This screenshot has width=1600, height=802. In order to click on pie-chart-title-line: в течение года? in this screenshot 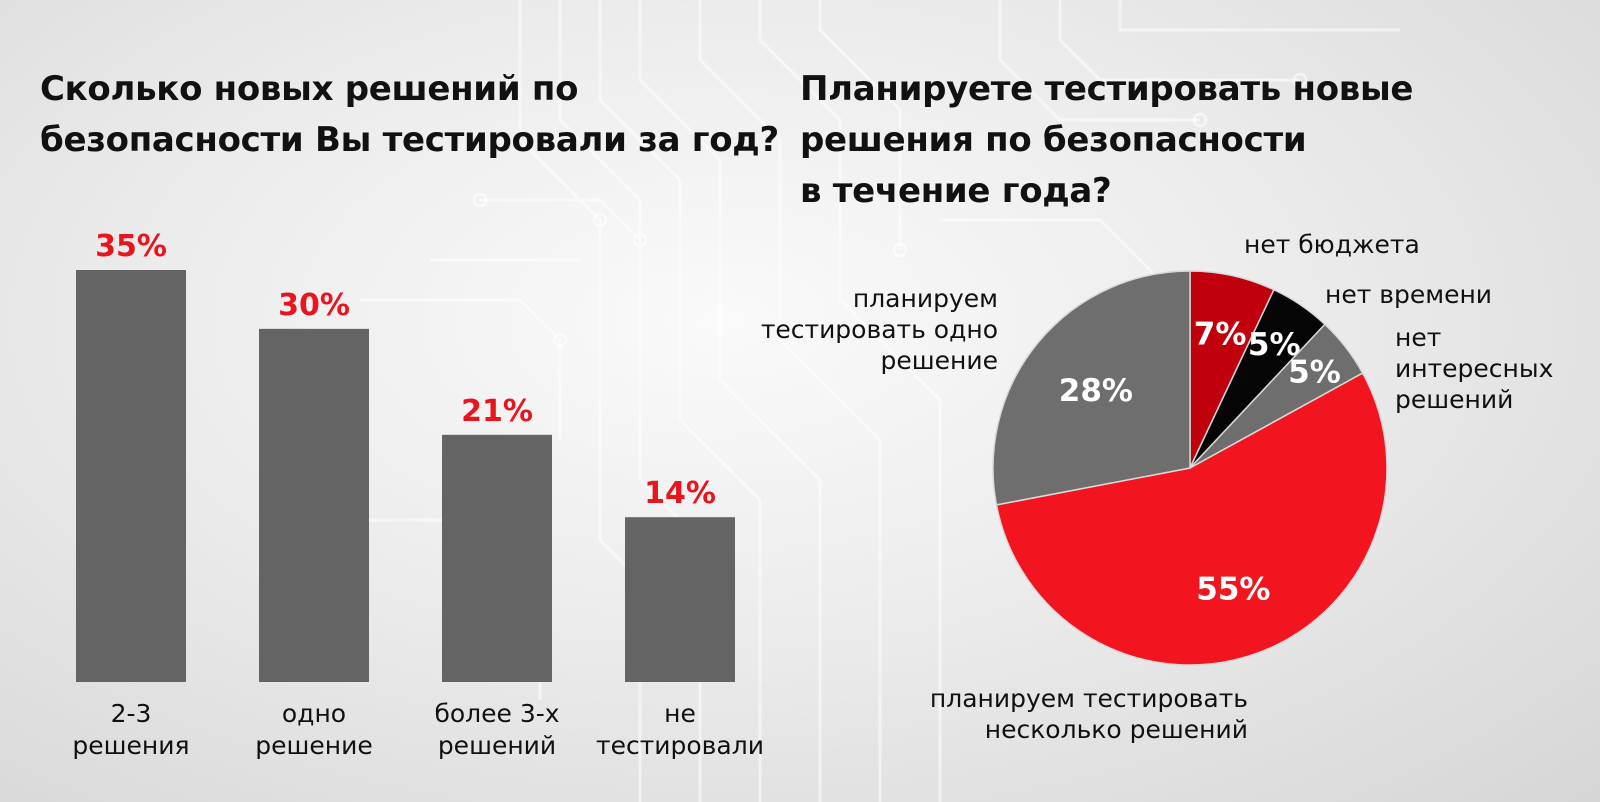, I will do `click(956, 191)`.